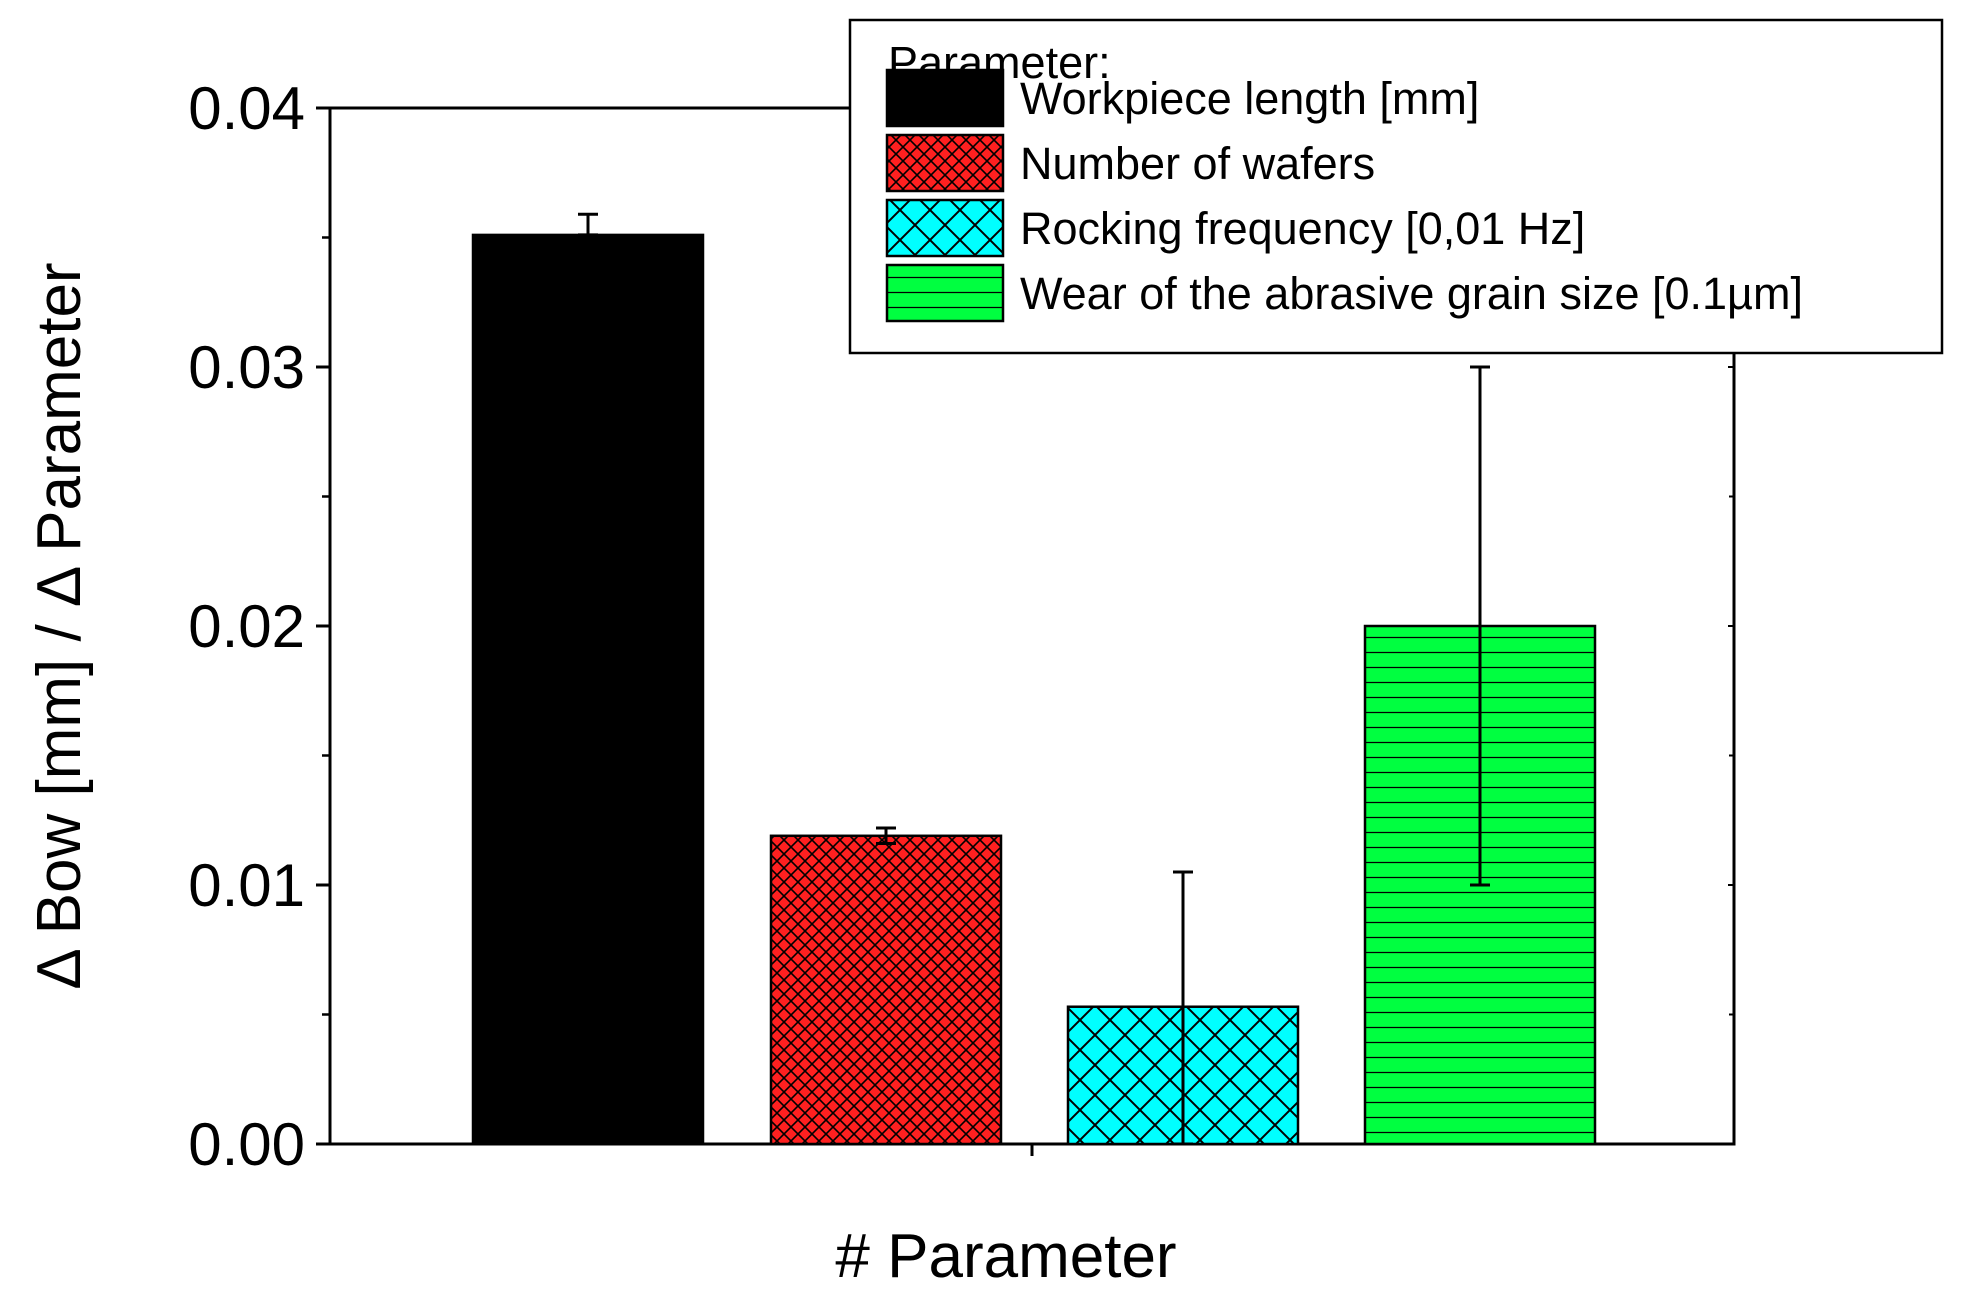 This screenshot has height=1296, width=1967. I want to click on y-tick-label: 0.04, so click(246, 108).